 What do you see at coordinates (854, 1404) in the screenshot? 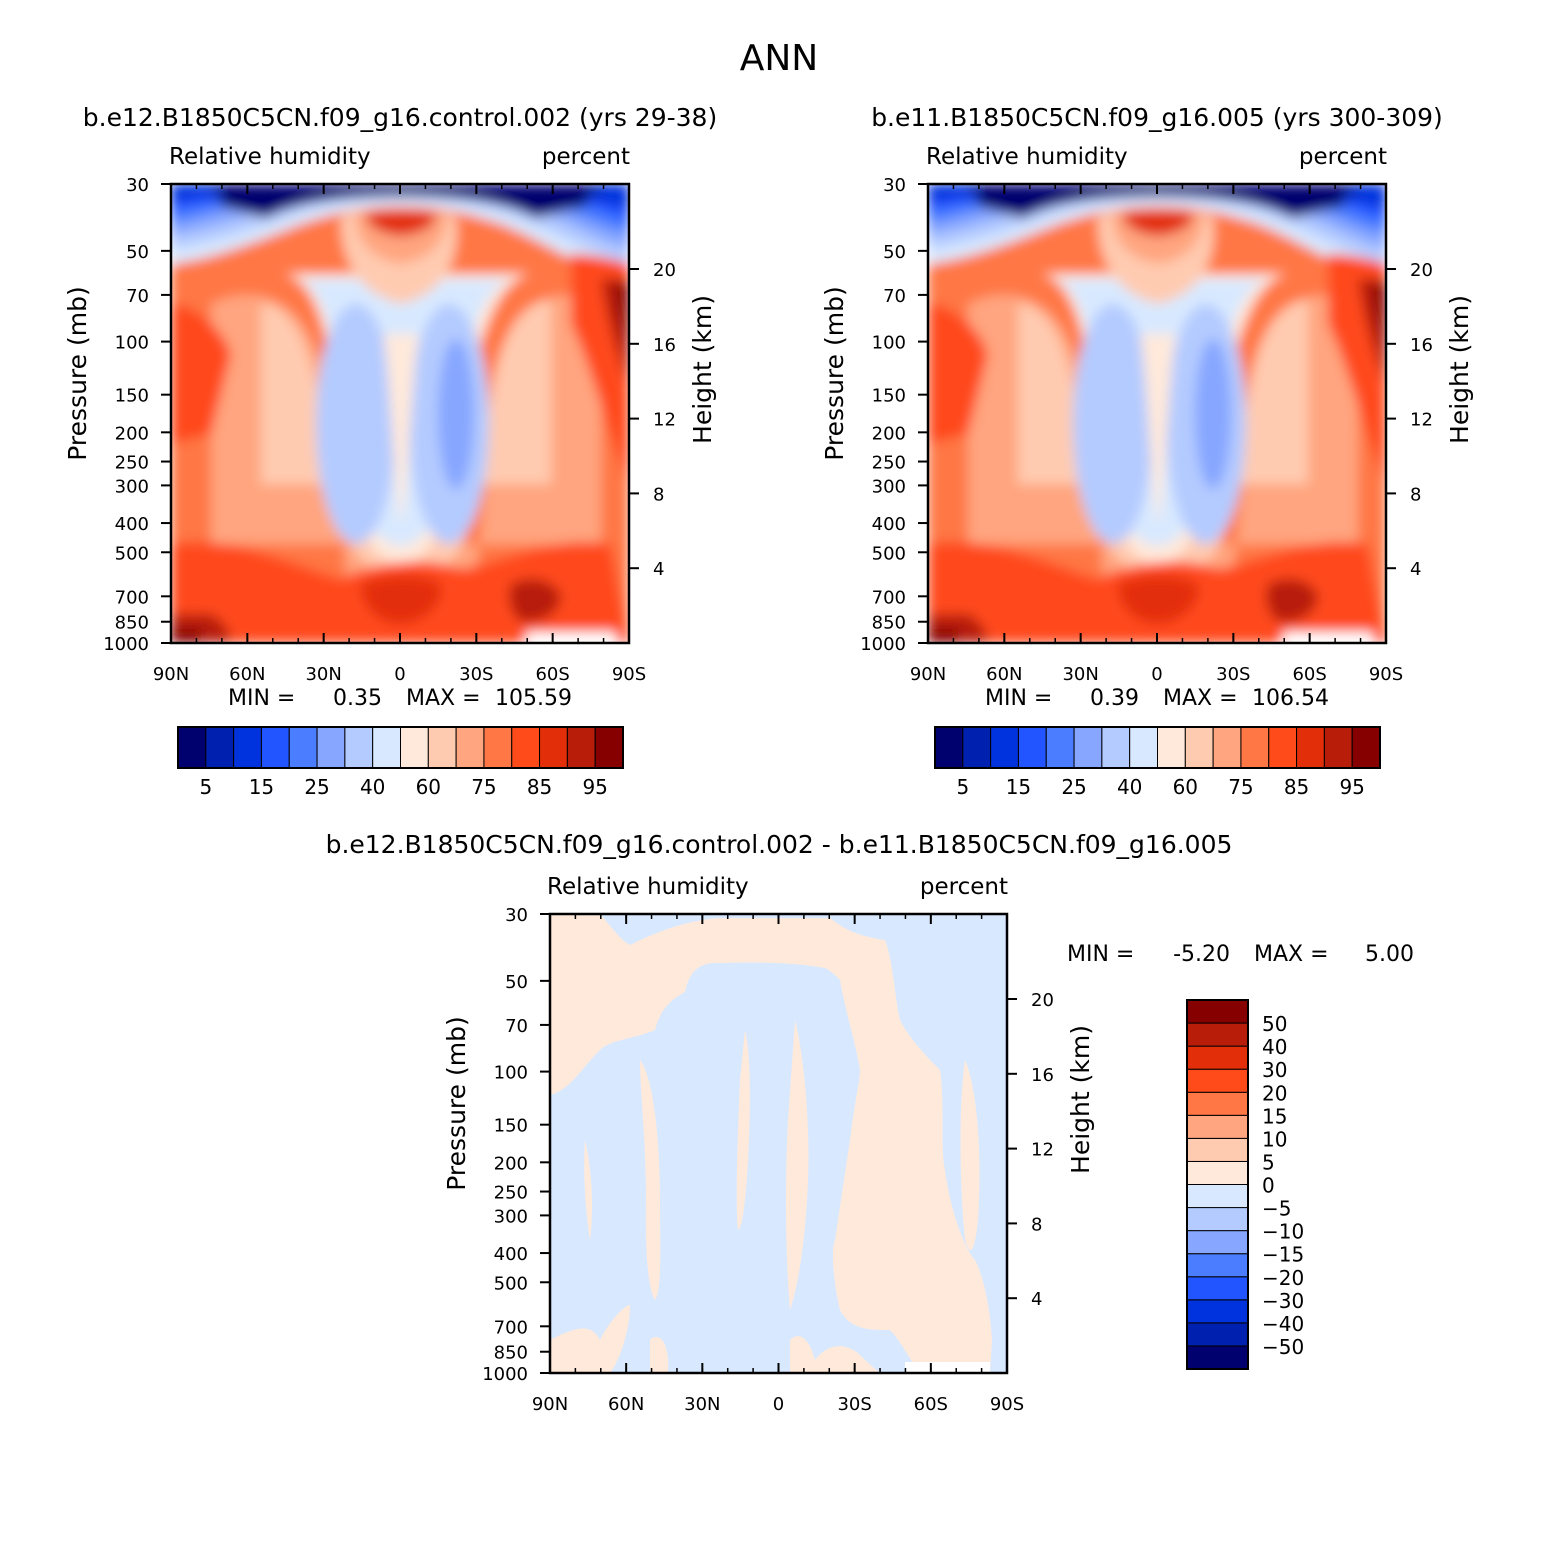
I see `x-tick-label: 30S` at bounding box center [854, 1404].